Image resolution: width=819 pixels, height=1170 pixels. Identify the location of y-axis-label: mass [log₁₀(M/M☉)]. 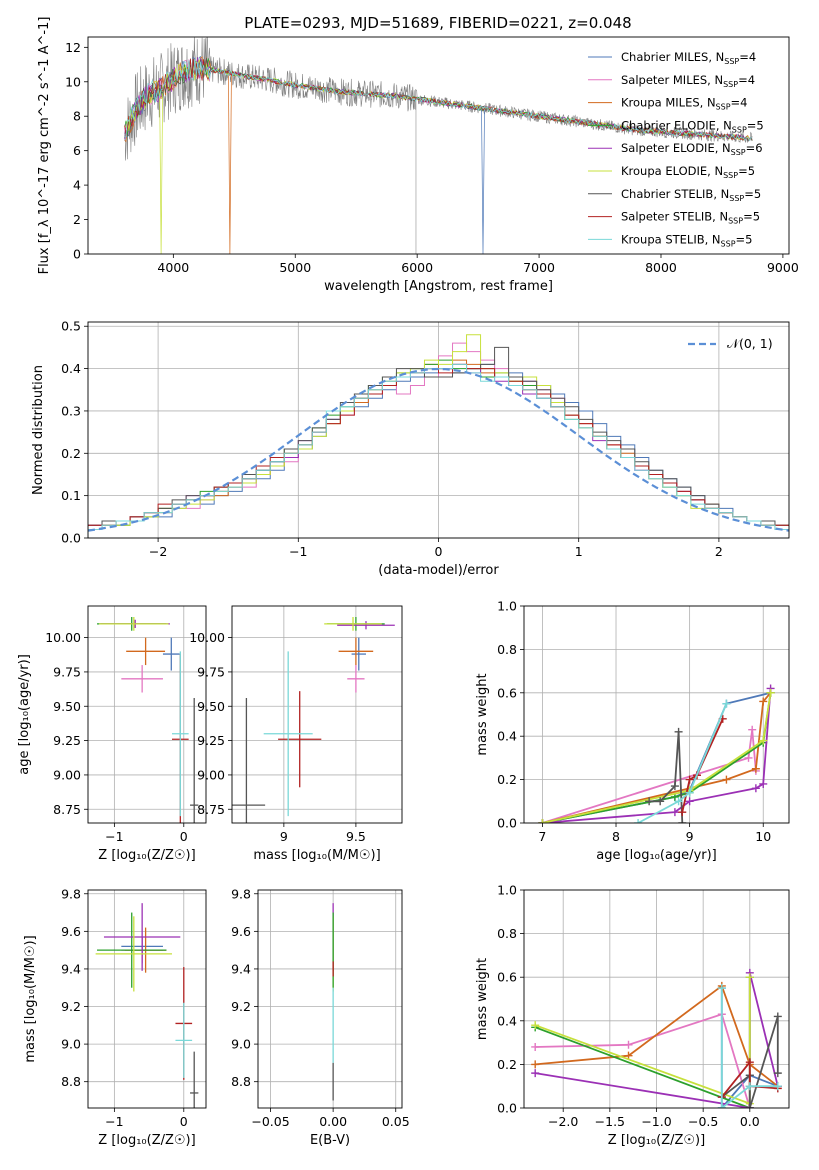
(30, 998).